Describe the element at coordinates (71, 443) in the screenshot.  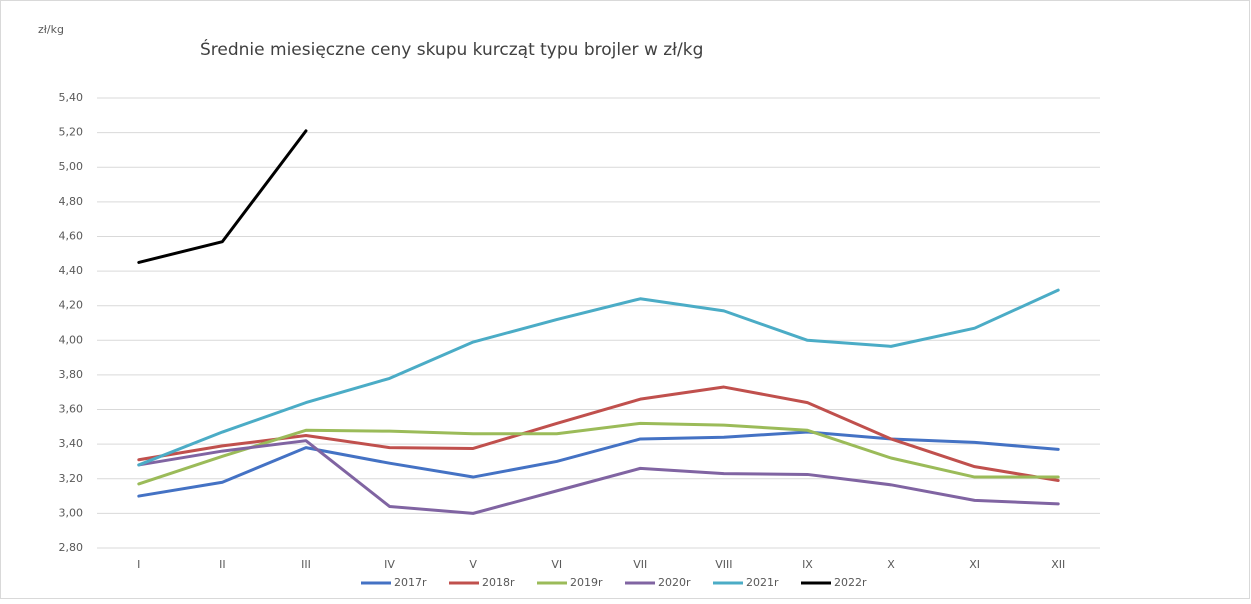
I see `y-tick-label: 3,40` at that location.